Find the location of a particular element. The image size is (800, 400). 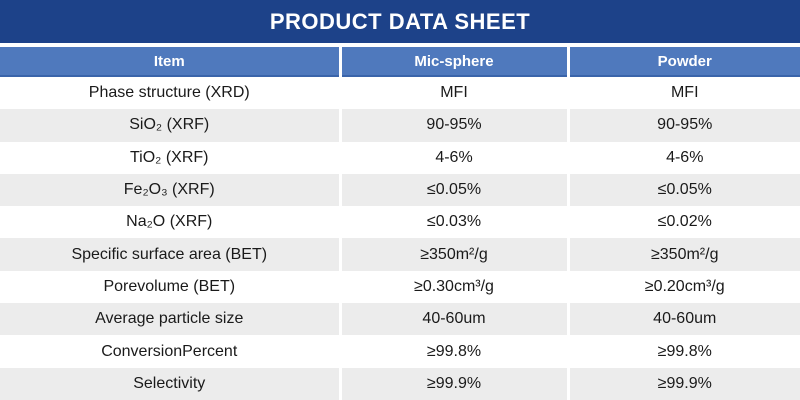

powder-value-cell: ≤0.05% is located at coordinates (684, 190).